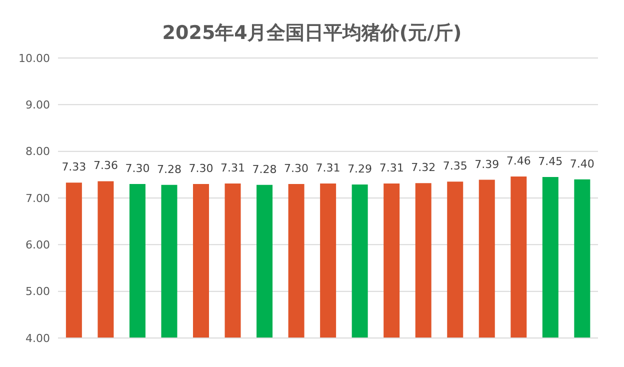  Describe the element at coordinates (38, 338) in the screenshot. I see `y-tick-label: 4.00` at that location.